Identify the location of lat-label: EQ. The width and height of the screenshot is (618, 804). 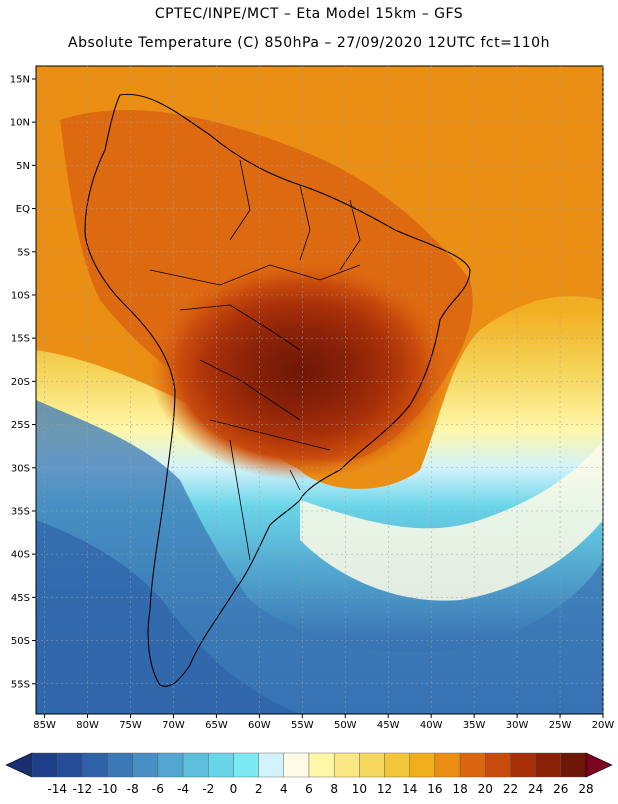
(23, 209).